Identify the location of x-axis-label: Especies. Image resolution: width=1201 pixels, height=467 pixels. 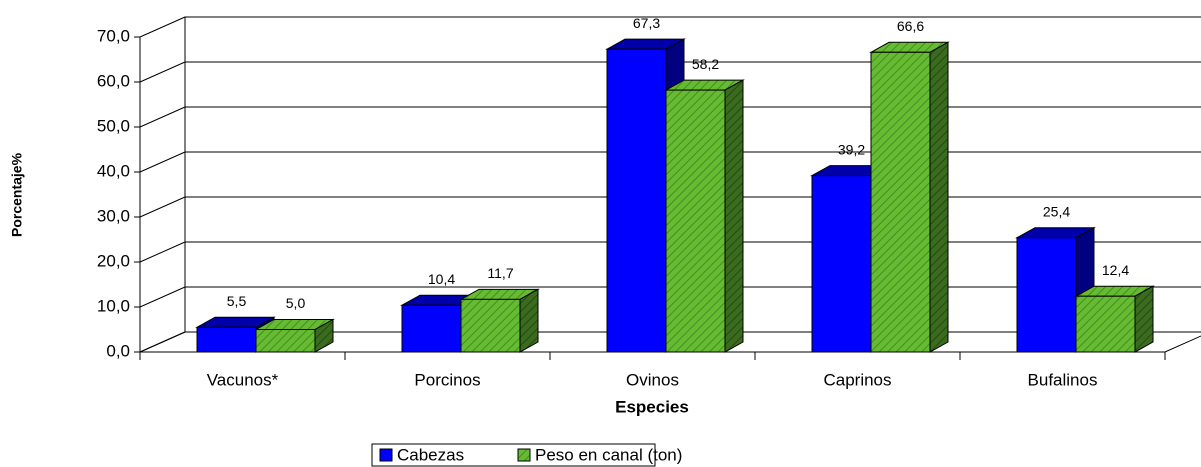
(652, 406).